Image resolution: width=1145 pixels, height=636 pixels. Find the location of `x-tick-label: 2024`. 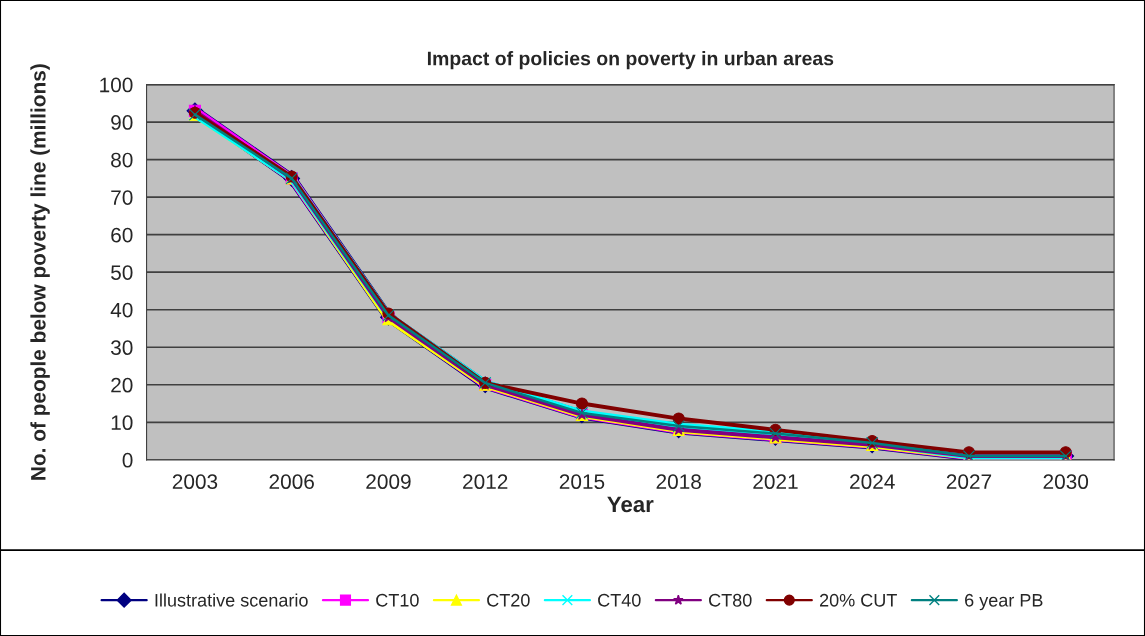

x-tick-label: 2024 is located at coordinates (872, 482).